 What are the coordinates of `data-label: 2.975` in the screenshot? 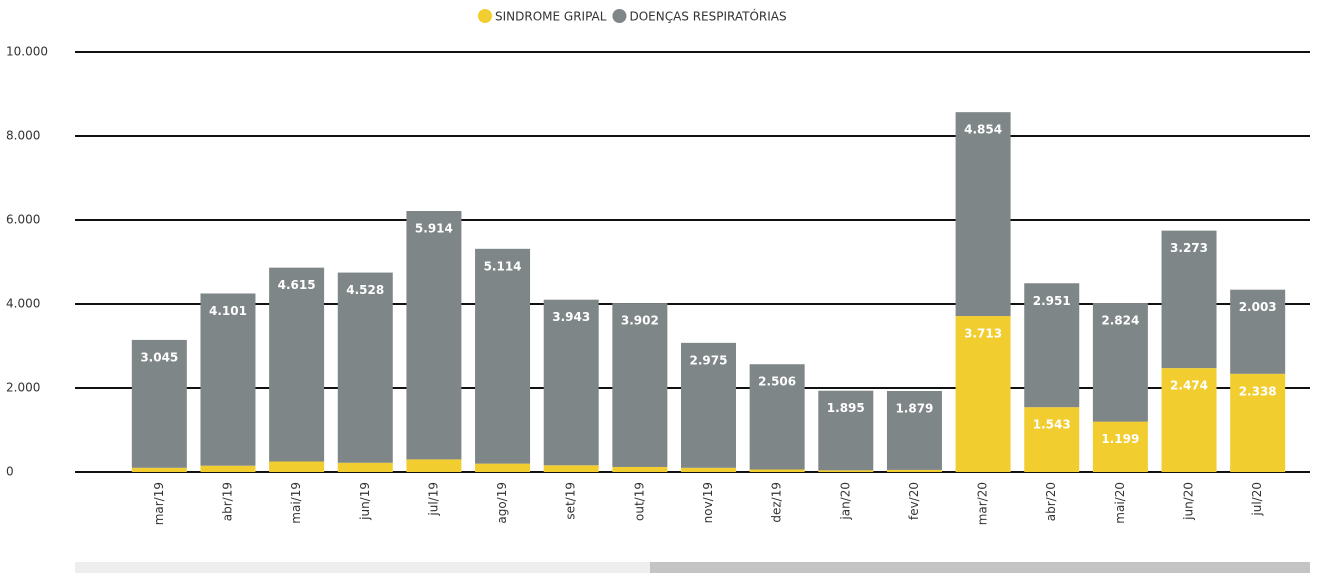 It's located at (709, 360).